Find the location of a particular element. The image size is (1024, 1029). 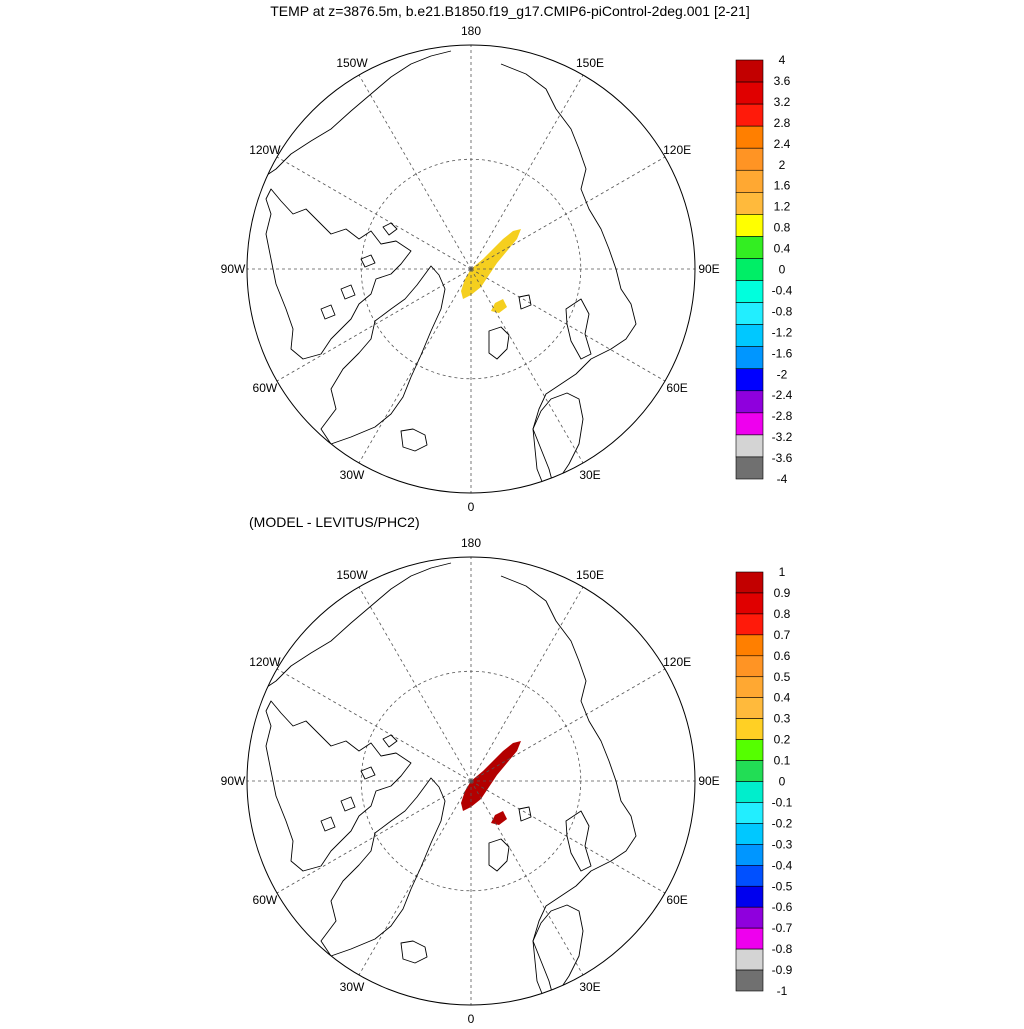

colorbar-label: -0.6 is located at coordinates (782, 907).